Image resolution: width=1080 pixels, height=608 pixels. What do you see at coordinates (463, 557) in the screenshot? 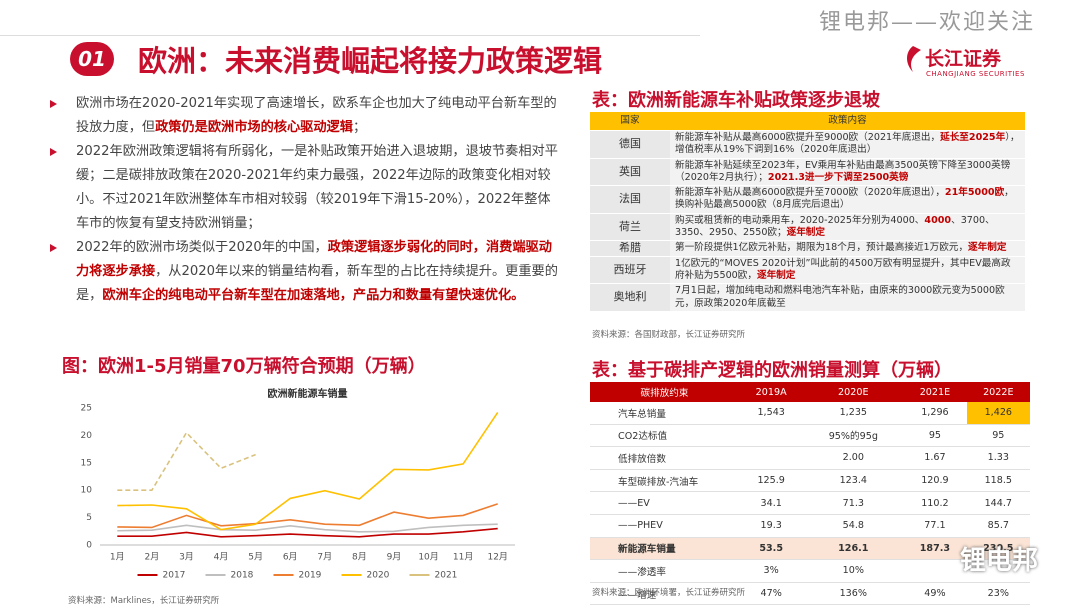
I see `x-tick-label: 11月` at bounding box center [463, 557].